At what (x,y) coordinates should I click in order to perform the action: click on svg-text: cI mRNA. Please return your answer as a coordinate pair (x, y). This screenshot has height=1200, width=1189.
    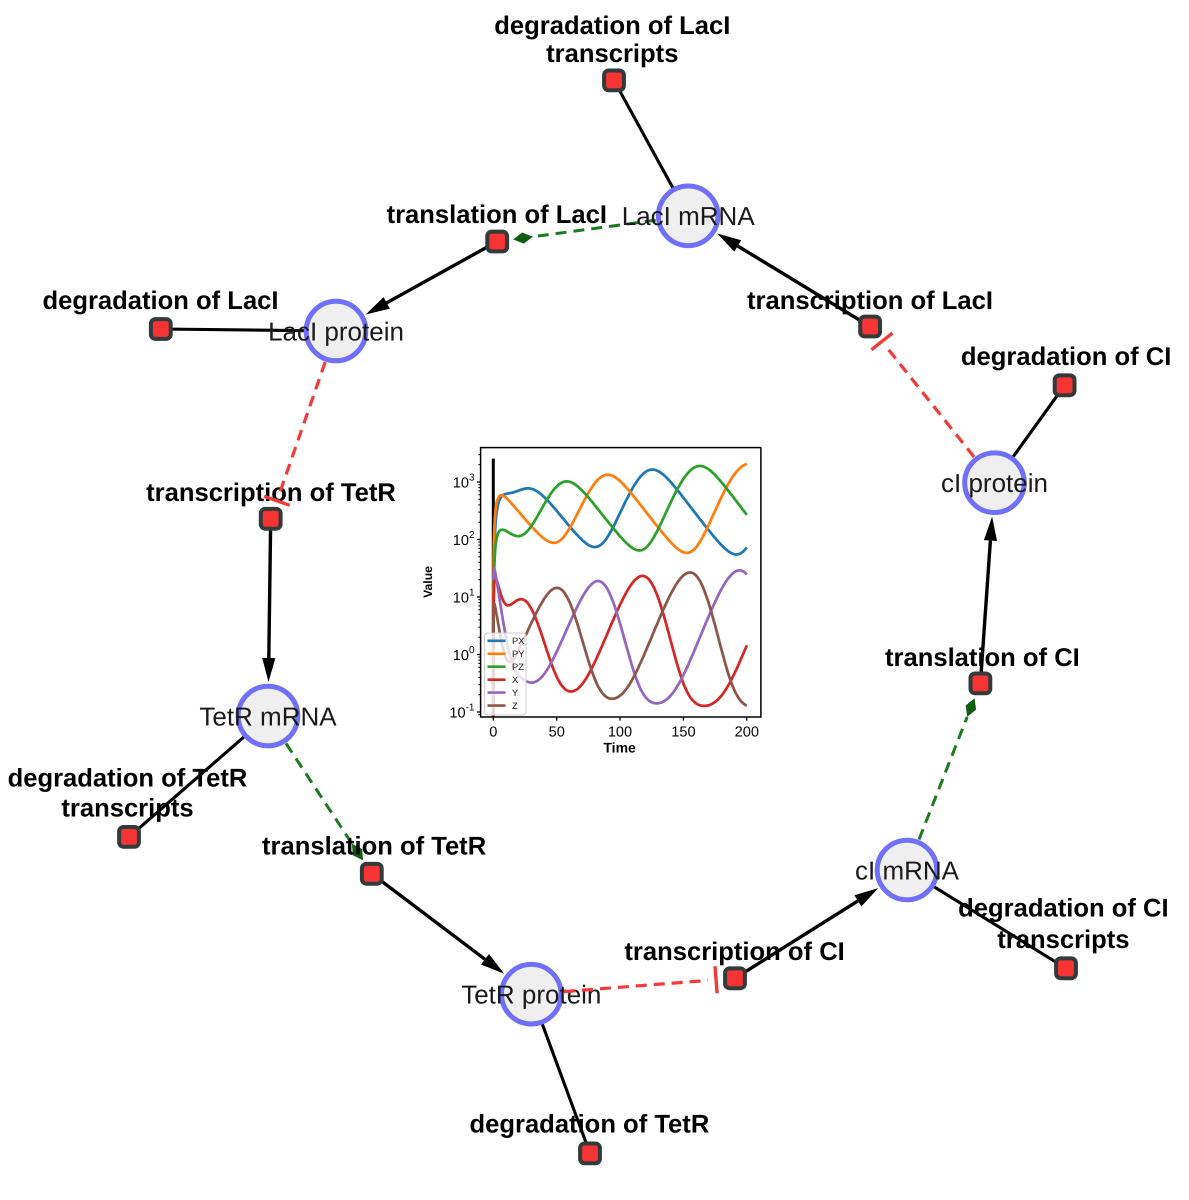
    Looking at the image, I should click on (907, 870).